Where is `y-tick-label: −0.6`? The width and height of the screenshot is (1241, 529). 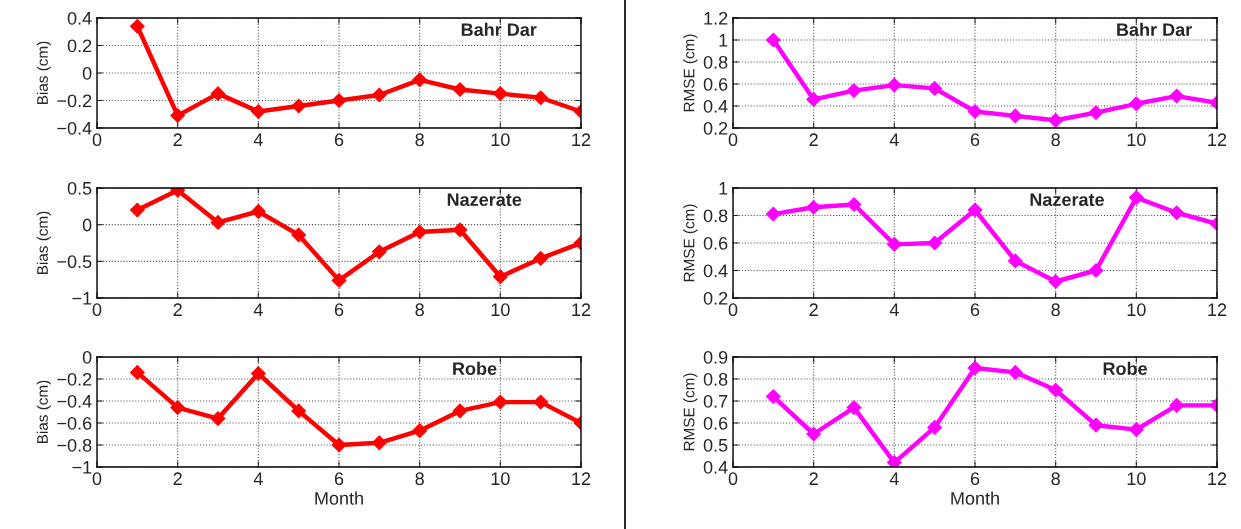
y-tick-label: −0.6 is located at coordinates (74, 423).